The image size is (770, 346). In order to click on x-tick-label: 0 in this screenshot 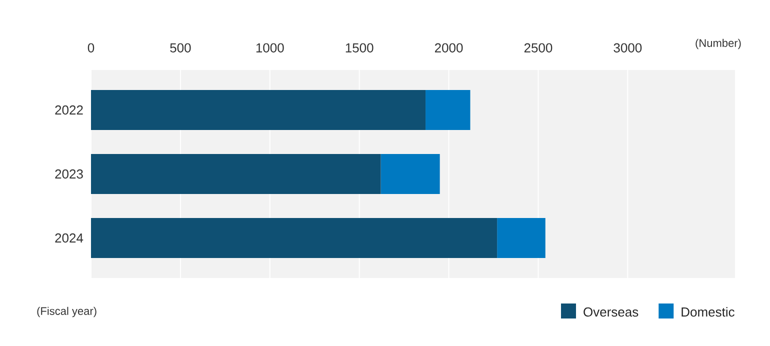, I will do `click(91, 47)`.